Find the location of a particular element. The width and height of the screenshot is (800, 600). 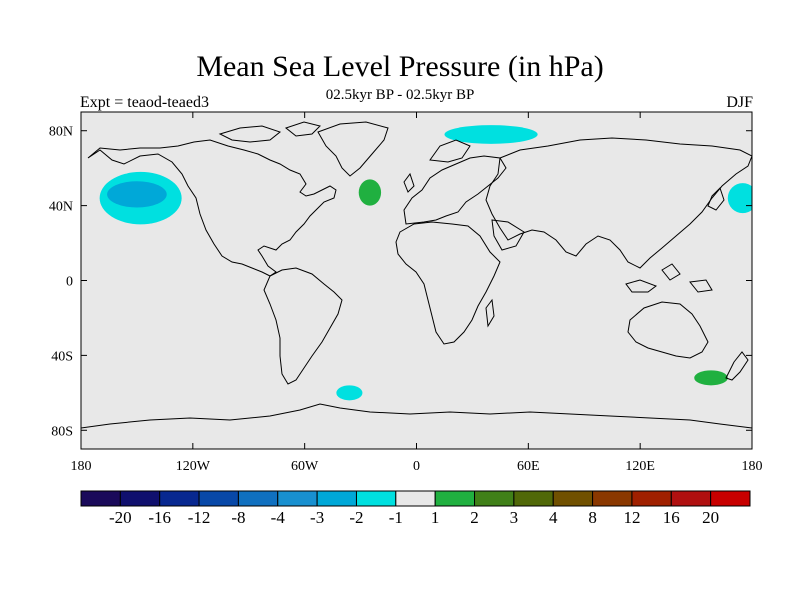

coast-arctic-islands is located at coordinates (269, 132).